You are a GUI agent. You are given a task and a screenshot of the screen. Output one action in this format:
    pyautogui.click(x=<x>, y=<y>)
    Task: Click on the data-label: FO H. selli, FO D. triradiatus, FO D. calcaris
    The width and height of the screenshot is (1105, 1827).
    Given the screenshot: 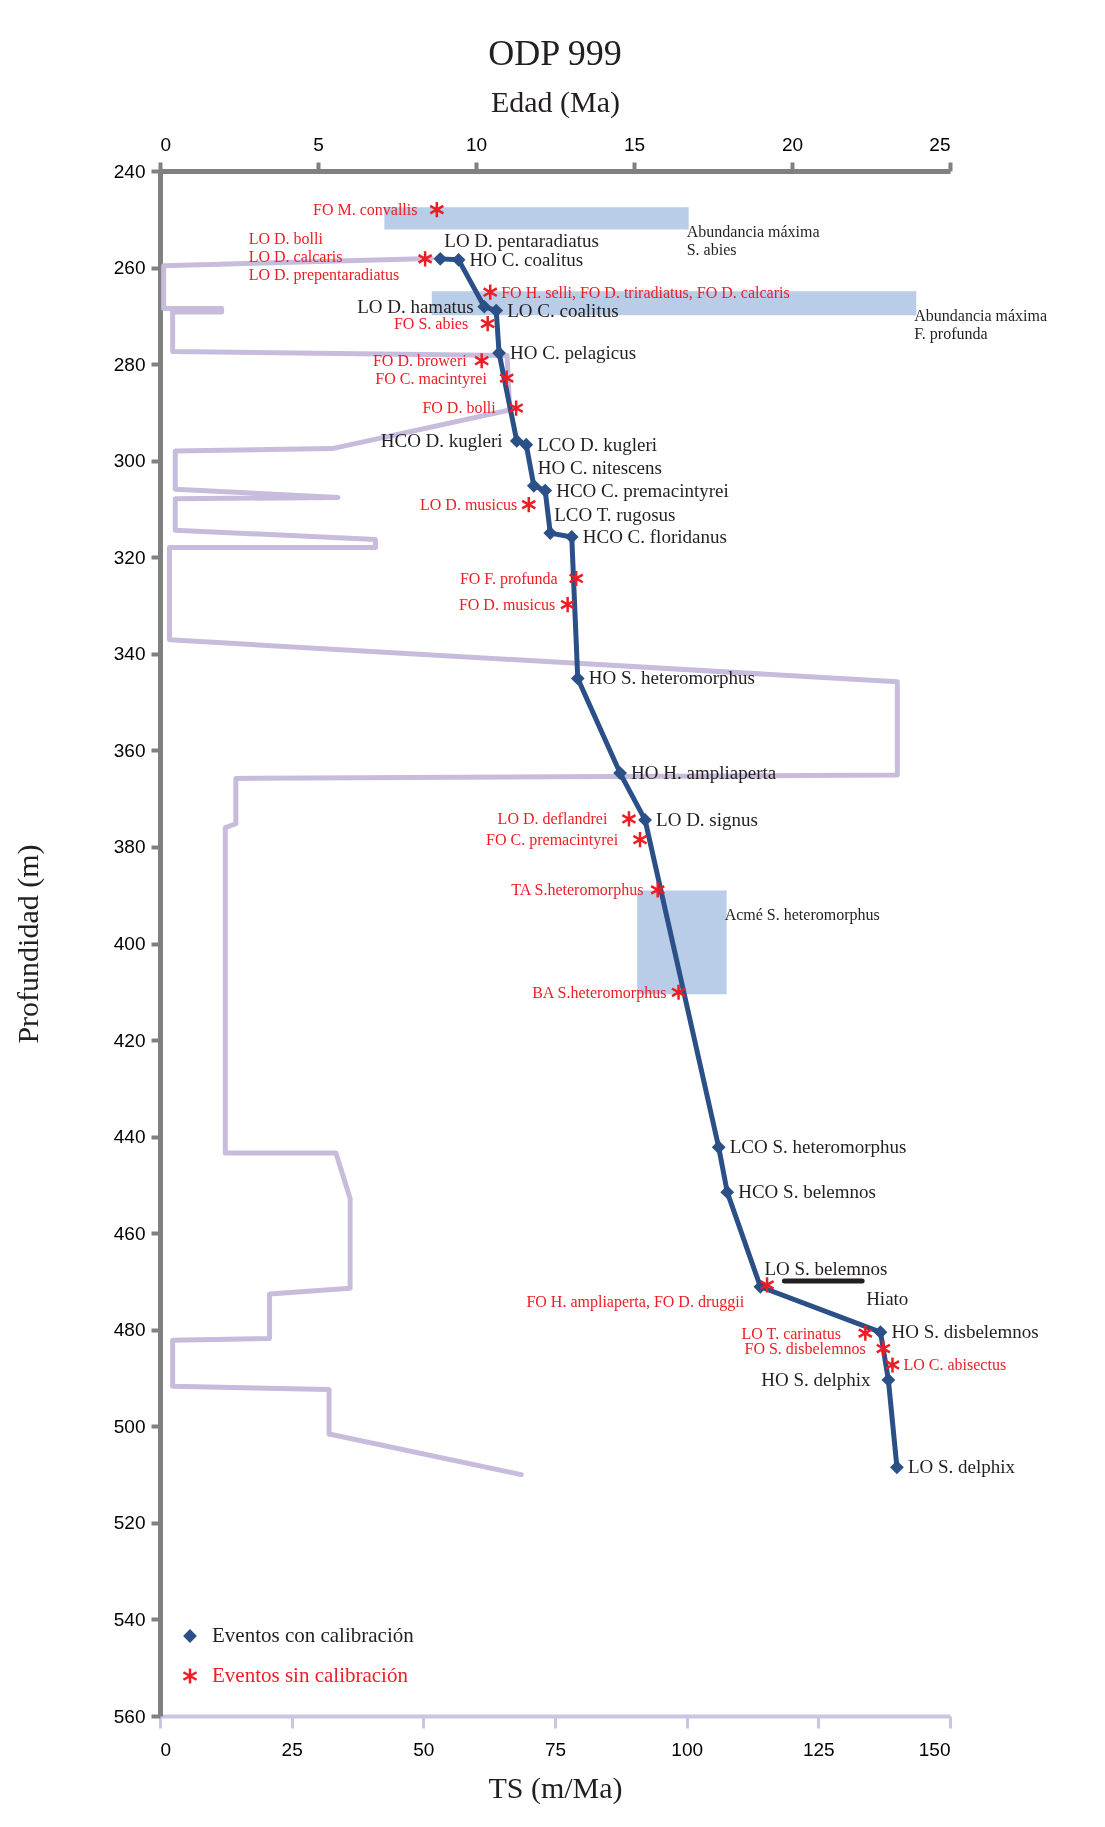 What is the action you would take?
    pyautogui.click(x=645, y=292)
    